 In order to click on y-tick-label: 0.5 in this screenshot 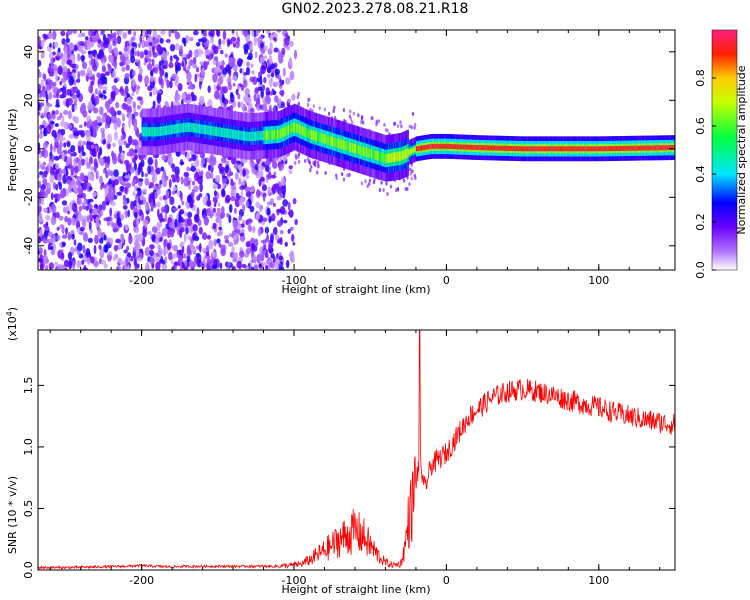, I will do `click(28, 509)`.